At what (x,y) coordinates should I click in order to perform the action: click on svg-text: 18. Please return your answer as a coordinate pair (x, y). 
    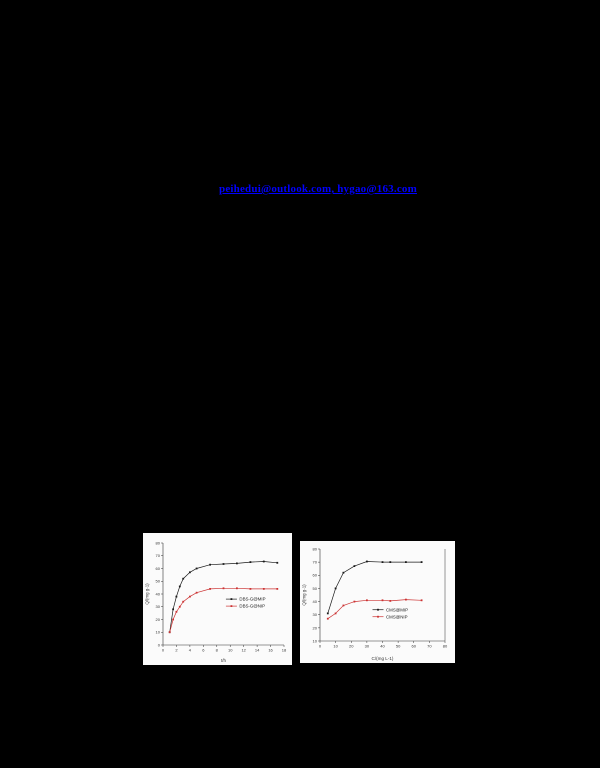
    Looking at the image, I should click on (284, 650).